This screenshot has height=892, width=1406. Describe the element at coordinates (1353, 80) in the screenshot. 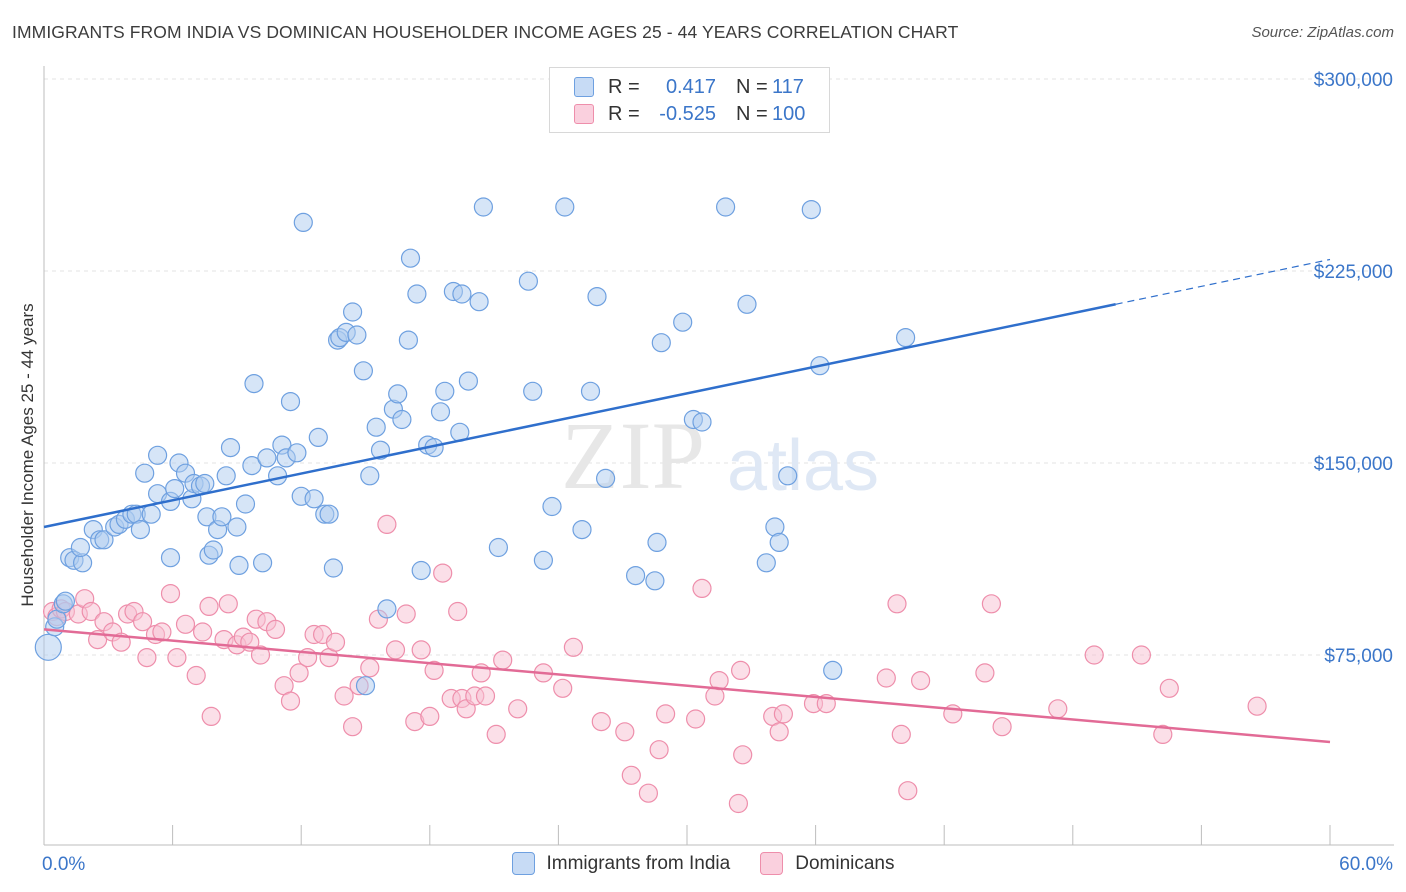

I see `y-tick-label: $300,000` at that location.